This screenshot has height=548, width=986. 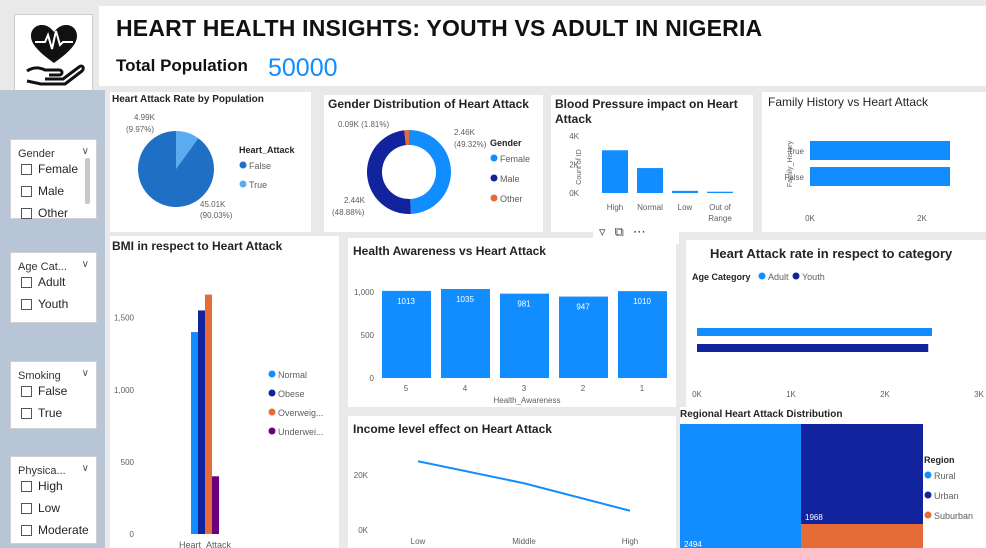 What do you see at coordinates (53, 391) in the screenshot?
I see `option-label: False` at bounding box center [53, 391].